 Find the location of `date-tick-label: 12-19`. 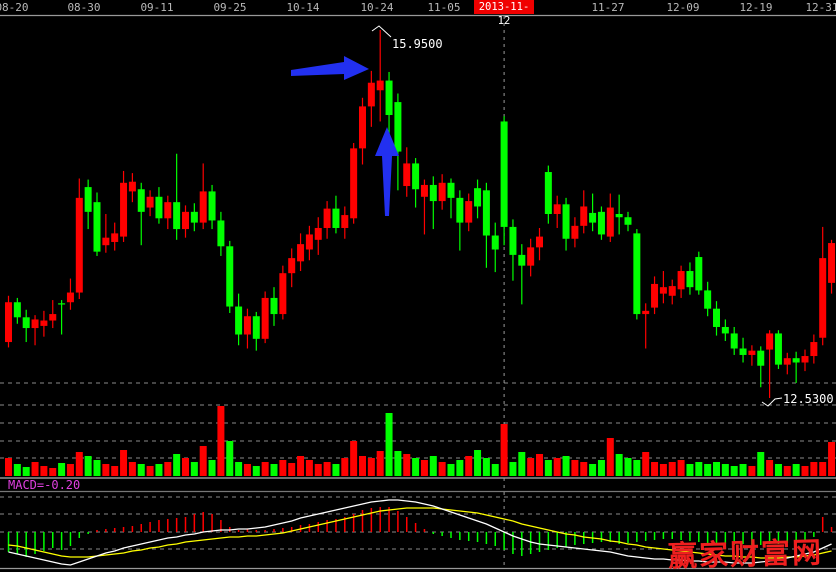

date-tick-label: 12-19 is located at coordinates (756, 7).